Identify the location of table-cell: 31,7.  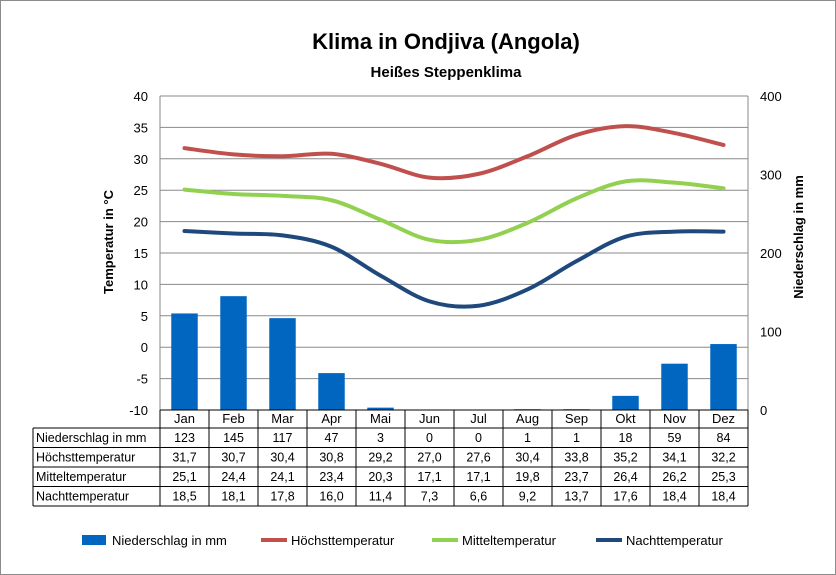
(184, 458).